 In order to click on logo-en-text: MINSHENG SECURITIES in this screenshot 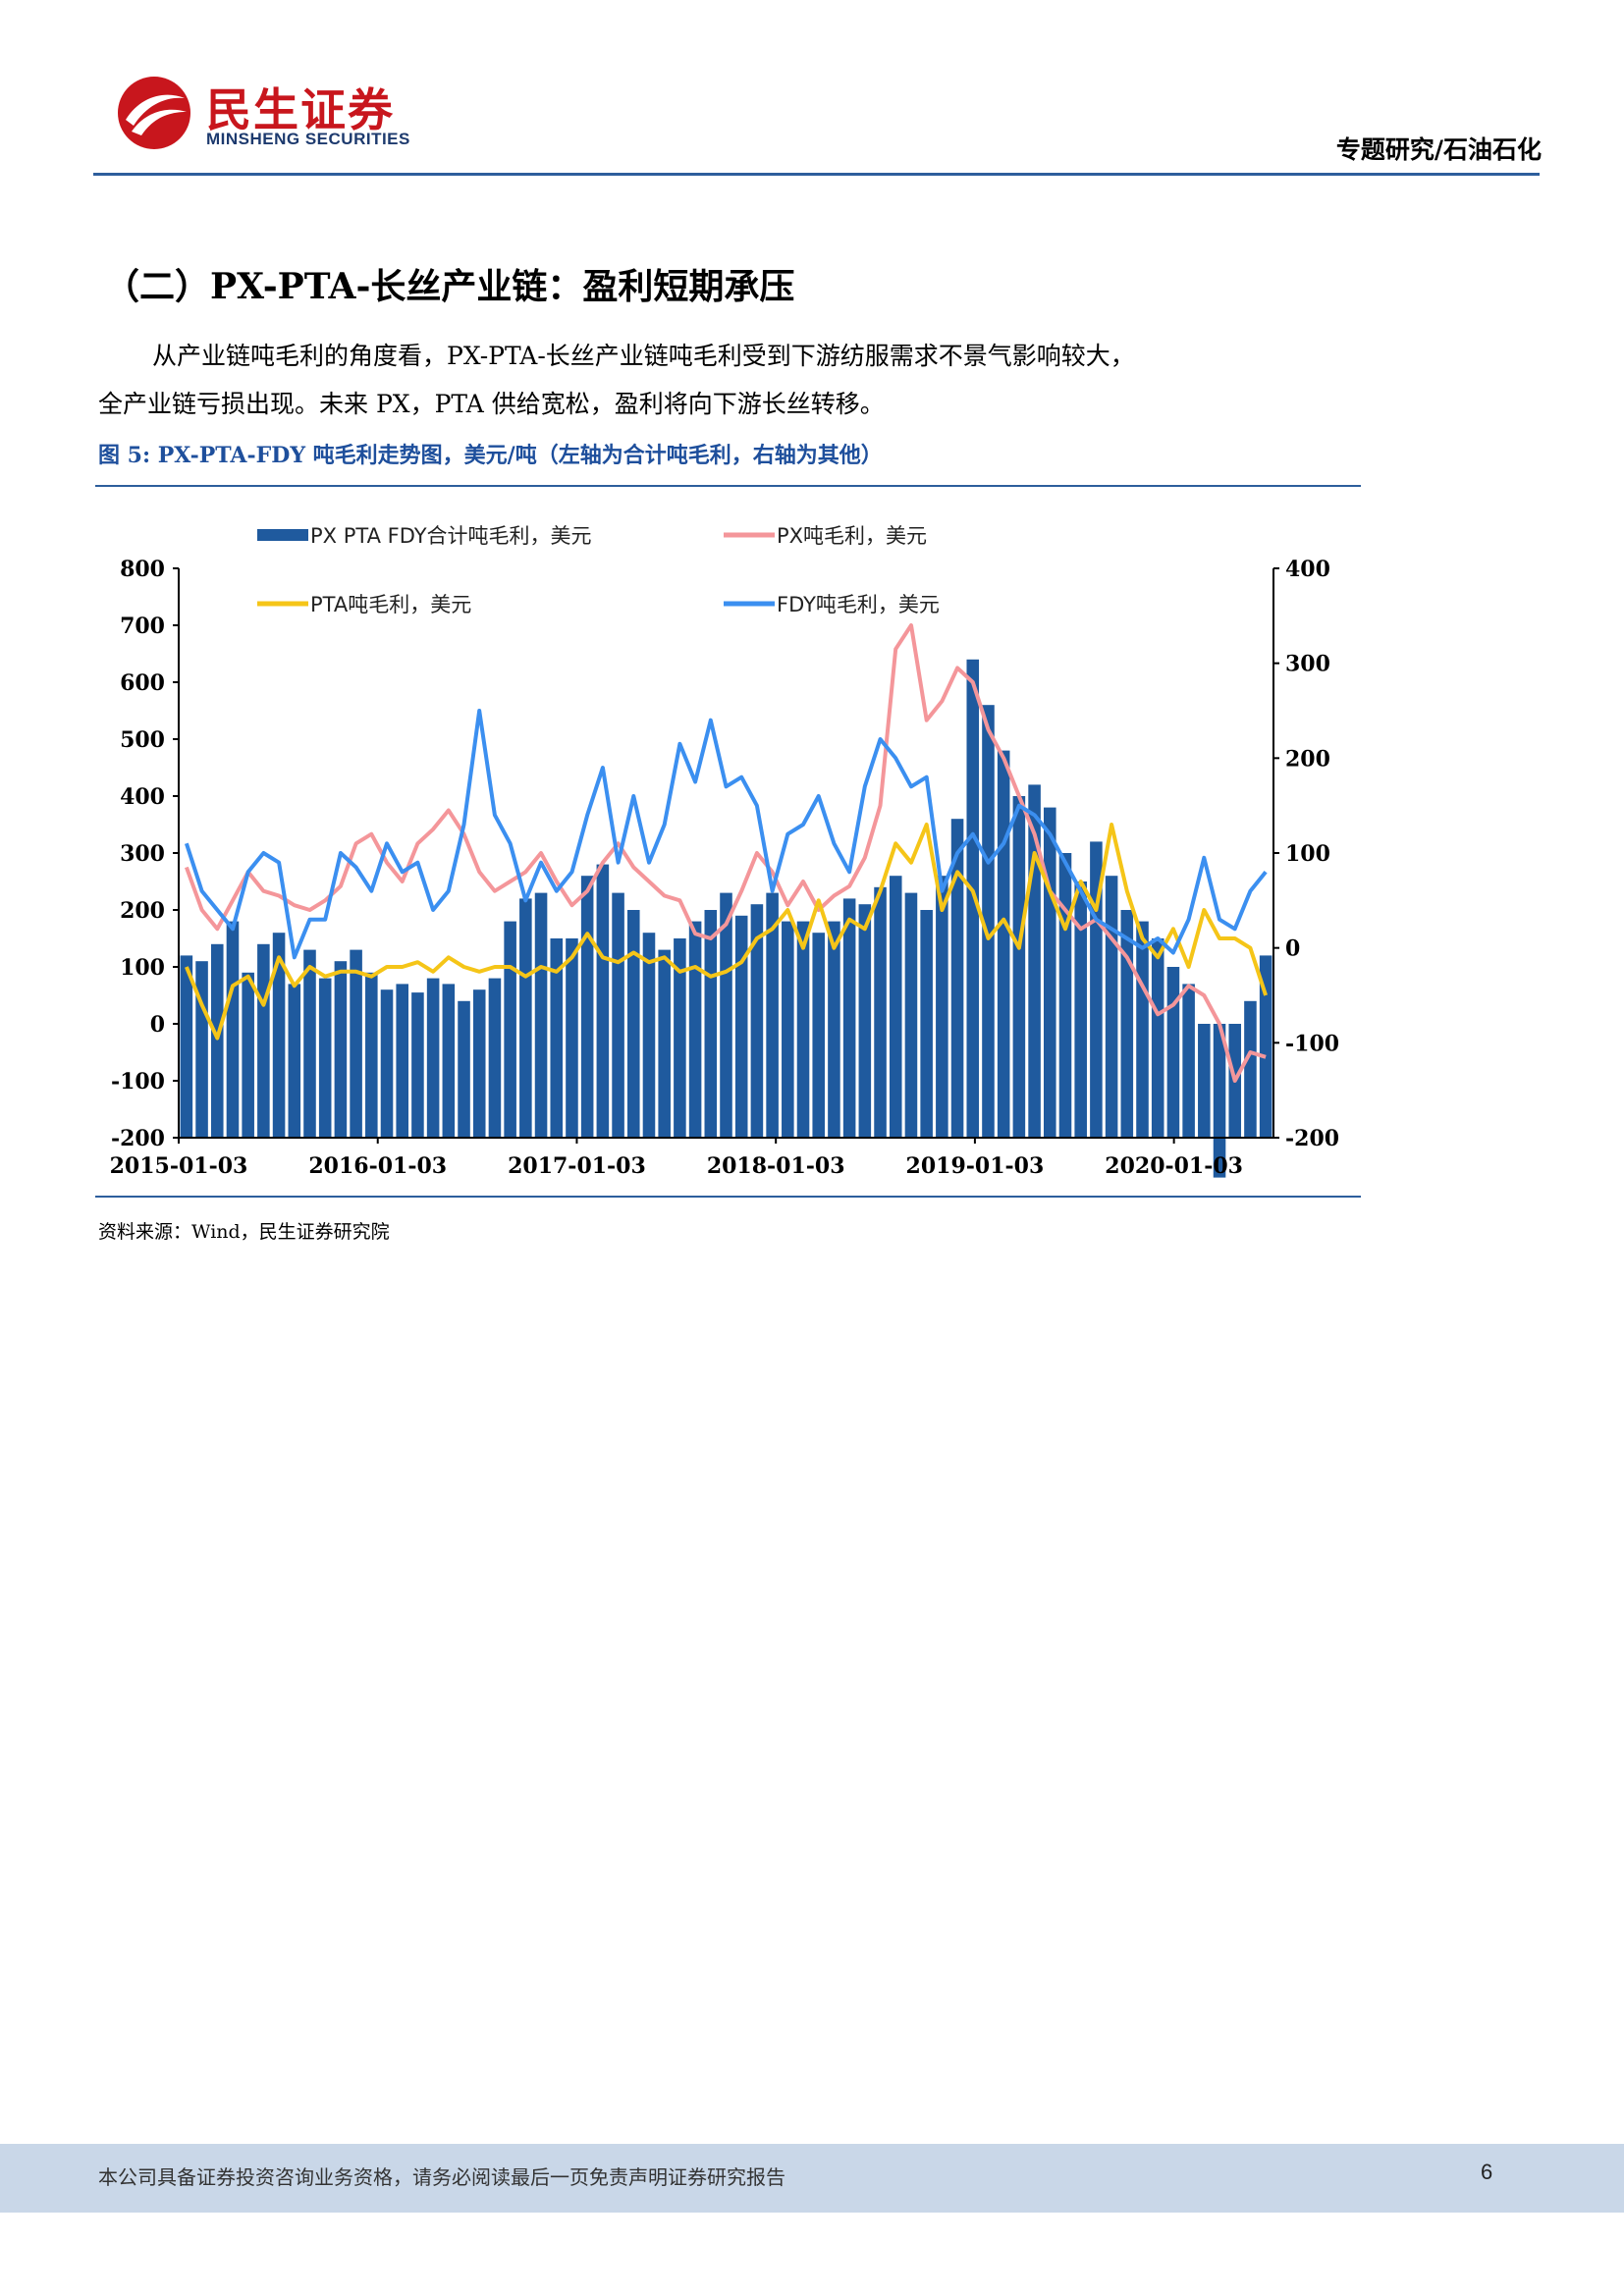, I will do `click(308, 139)`.